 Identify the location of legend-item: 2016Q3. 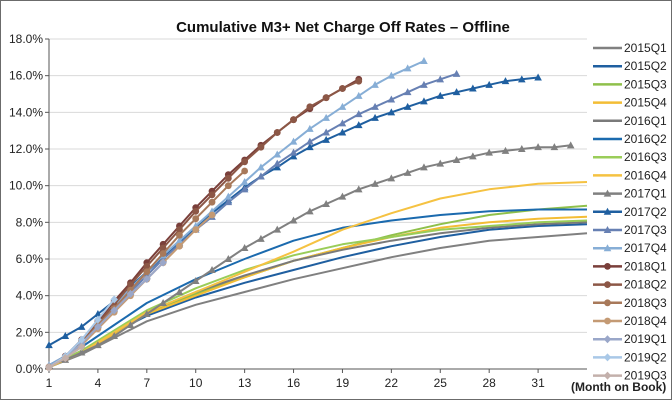
(630, 157).